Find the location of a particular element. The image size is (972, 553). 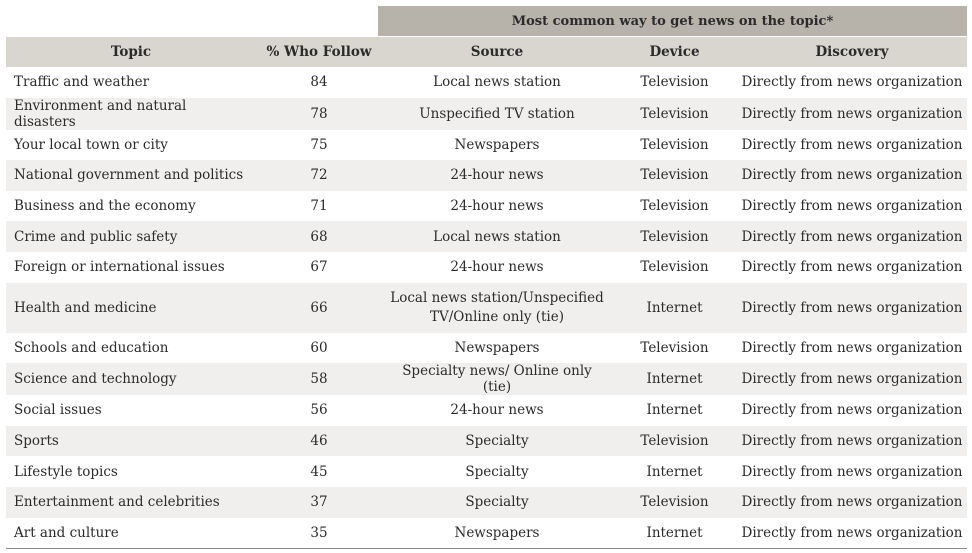

cell-follow: 37 is located at coordinates (319, 502).